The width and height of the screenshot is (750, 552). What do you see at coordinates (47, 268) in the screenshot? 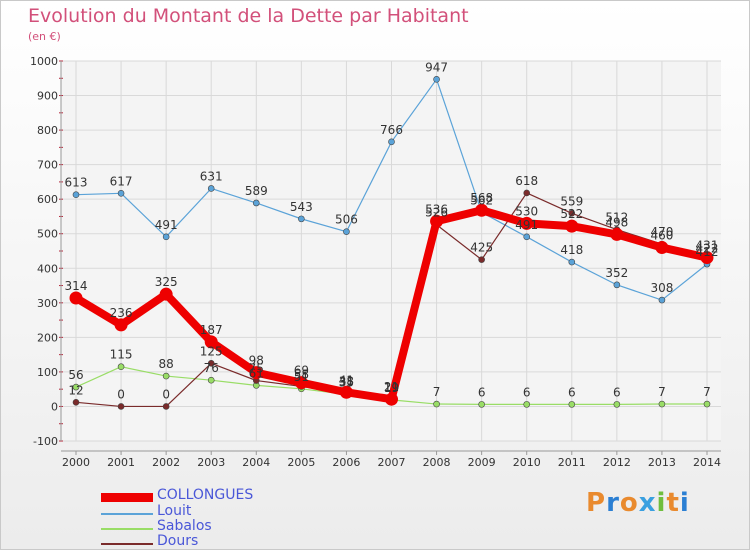
I see `y-tick-label: 400` at bounding box center [47, 268].